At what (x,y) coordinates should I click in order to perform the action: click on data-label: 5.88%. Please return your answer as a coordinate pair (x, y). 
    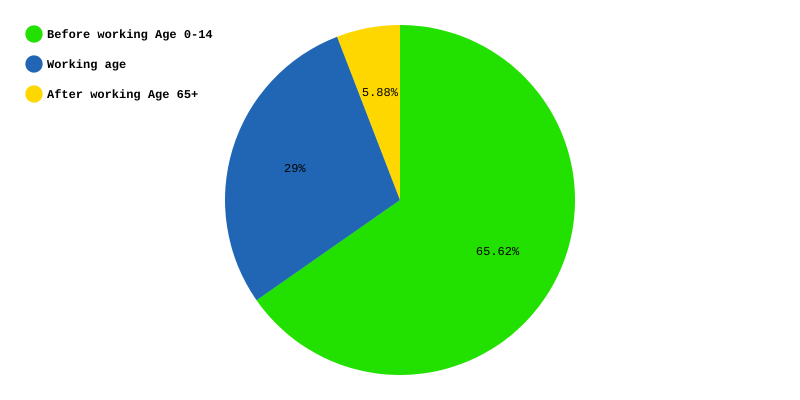
    Looking at the image, I should click on (380, 93).